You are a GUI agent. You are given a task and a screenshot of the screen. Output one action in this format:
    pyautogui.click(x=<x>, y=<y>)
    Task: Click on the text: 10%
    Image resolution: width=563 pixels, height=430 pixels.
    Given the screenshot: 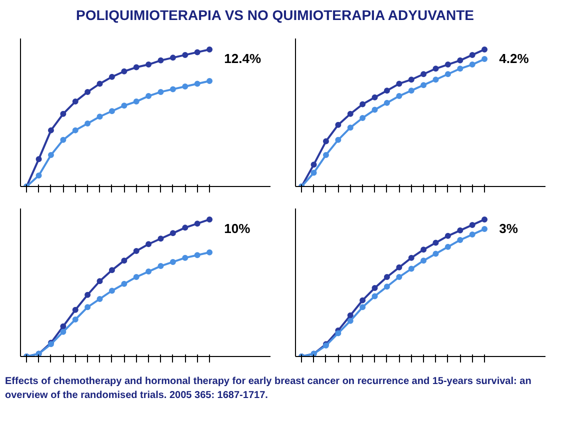 What is the action you would take?
    pyautogui.click(x=237, y=228)
    